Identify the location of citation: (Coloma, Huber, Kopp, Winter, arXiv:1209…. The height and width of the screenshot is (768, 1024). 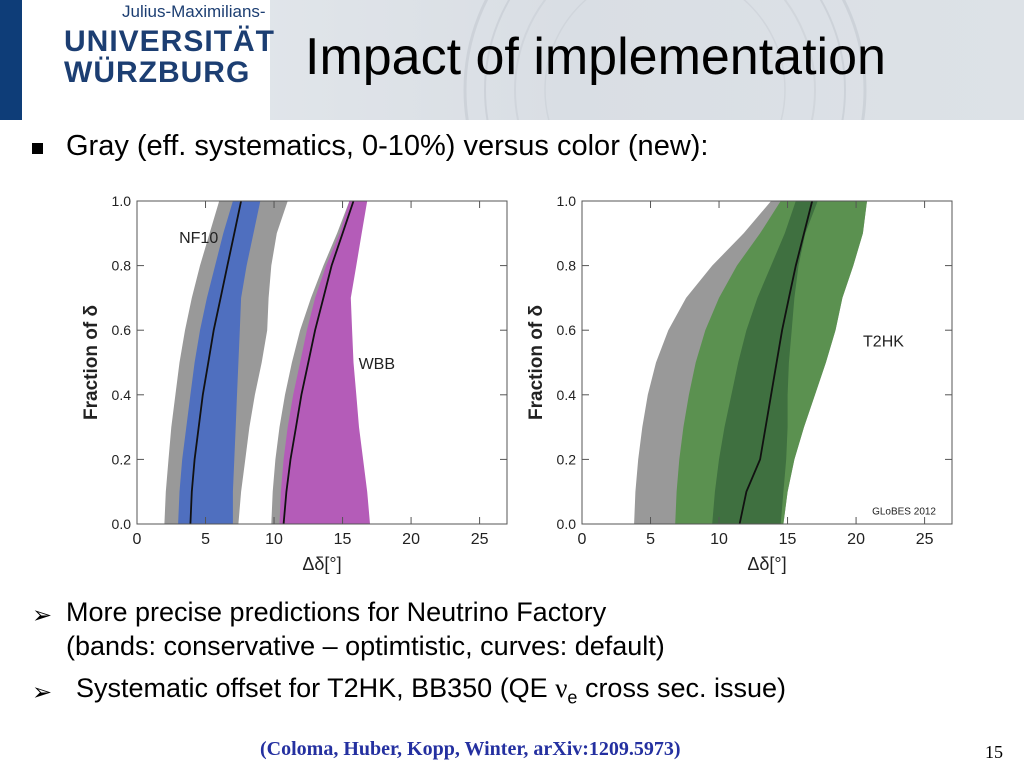
(470, 749).